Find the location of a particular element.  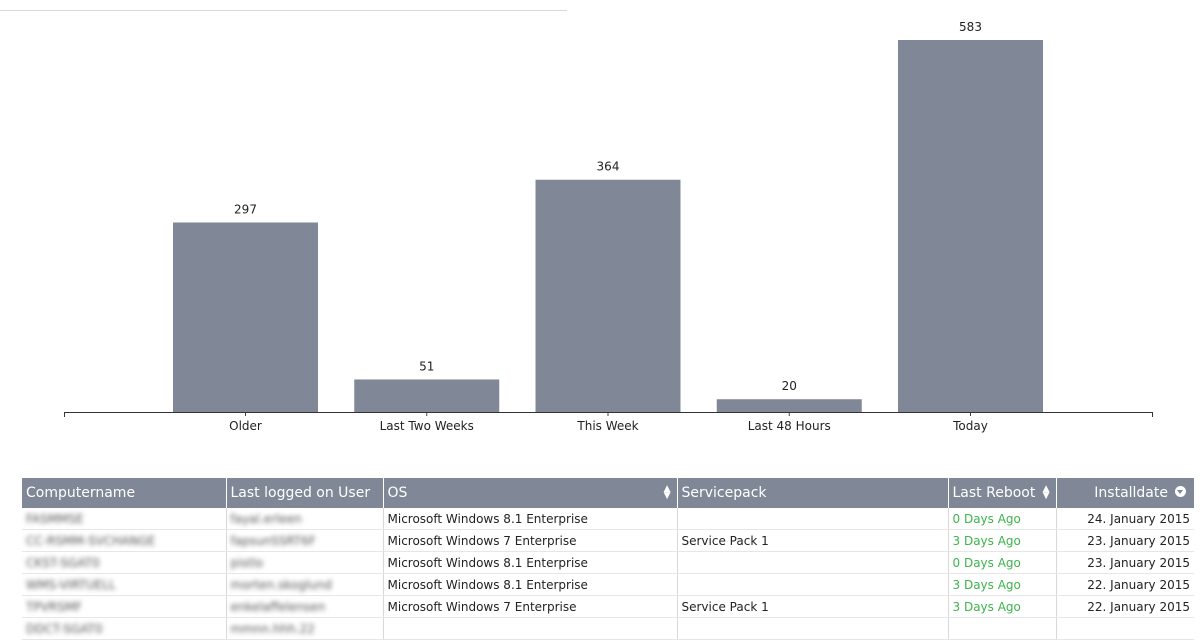

cell-computername: TPVRSMF is located at coordinates (124, 606).